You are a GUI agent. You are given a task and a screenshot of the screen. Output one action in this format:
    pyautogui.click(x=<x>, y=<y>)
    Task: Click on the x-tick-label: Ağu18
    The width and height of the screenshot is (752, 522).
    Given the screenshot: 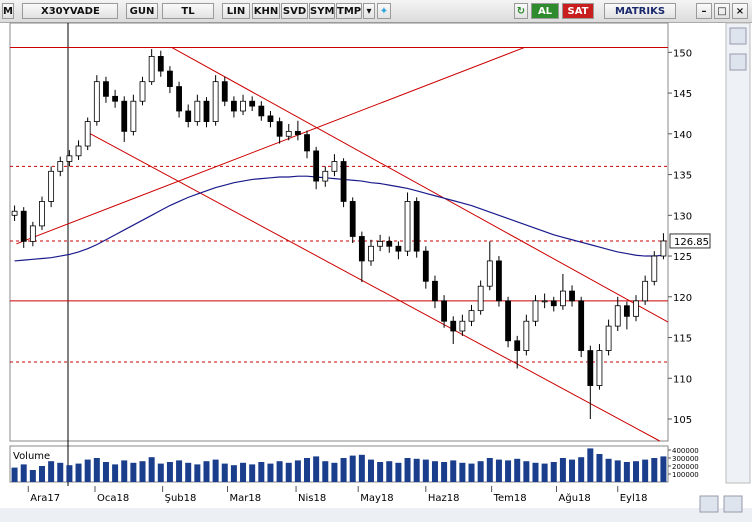 What is the action you would take?
    pyautogui.click(x=575, y=498)
    